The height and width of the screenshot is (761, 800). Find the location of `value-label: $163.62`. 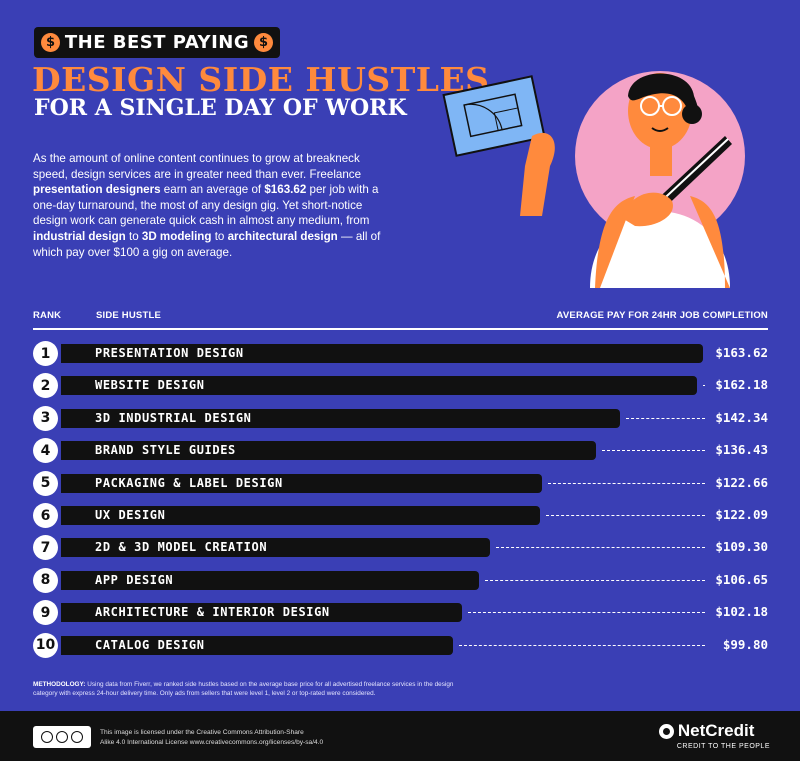

value-label: $163.62 is located at coordinates (741, 352).